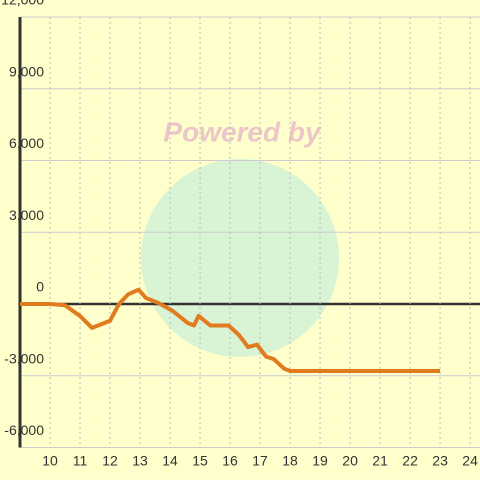 The height and width of the screenshot is (480, 480). Describe the element at coordinates (230, 461) in the screenshot. I see `x-tick-label: 16` at that location.